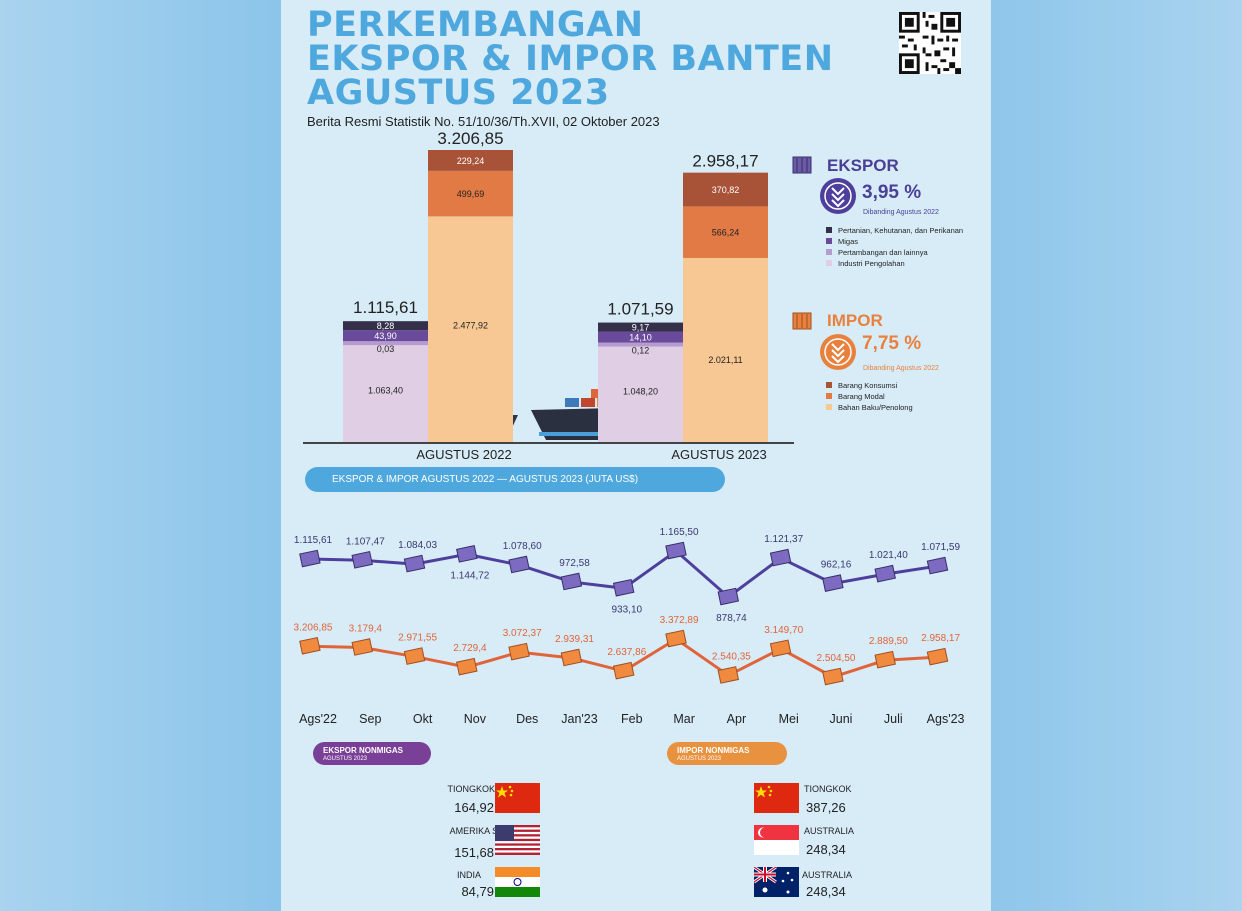 The height and width of the screenshot is (911, 1242). Describe the element at coordinates (826, 891) in the screenshot. I see `impor-value-3: 248,34` at that location.